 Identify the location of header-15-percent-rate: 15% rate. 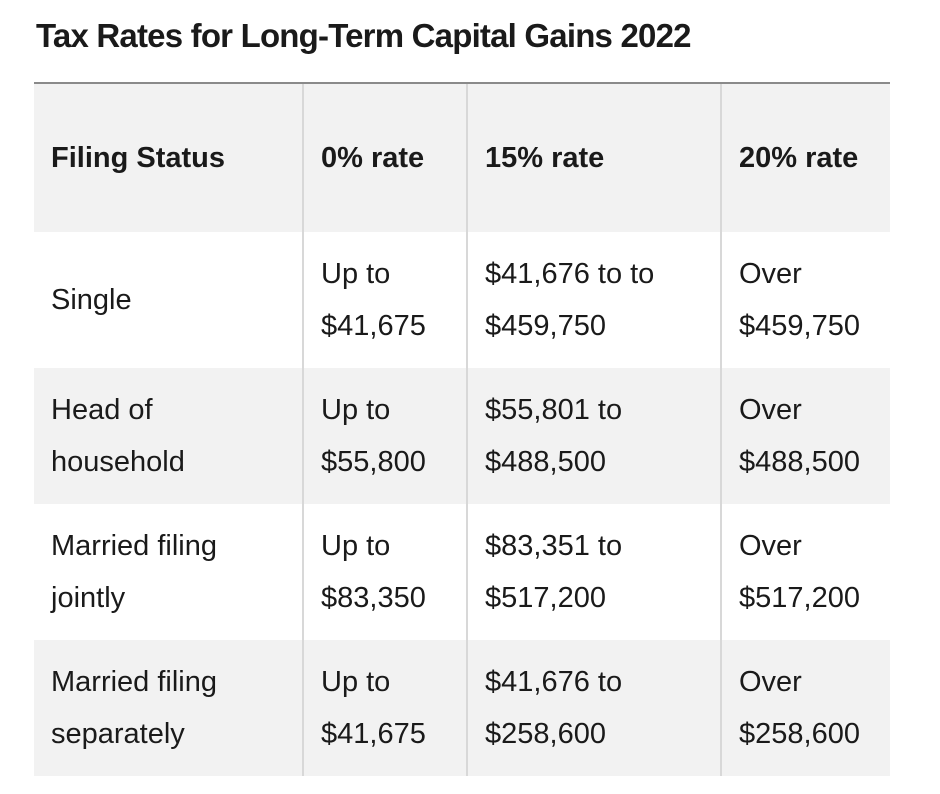
(593, 158).